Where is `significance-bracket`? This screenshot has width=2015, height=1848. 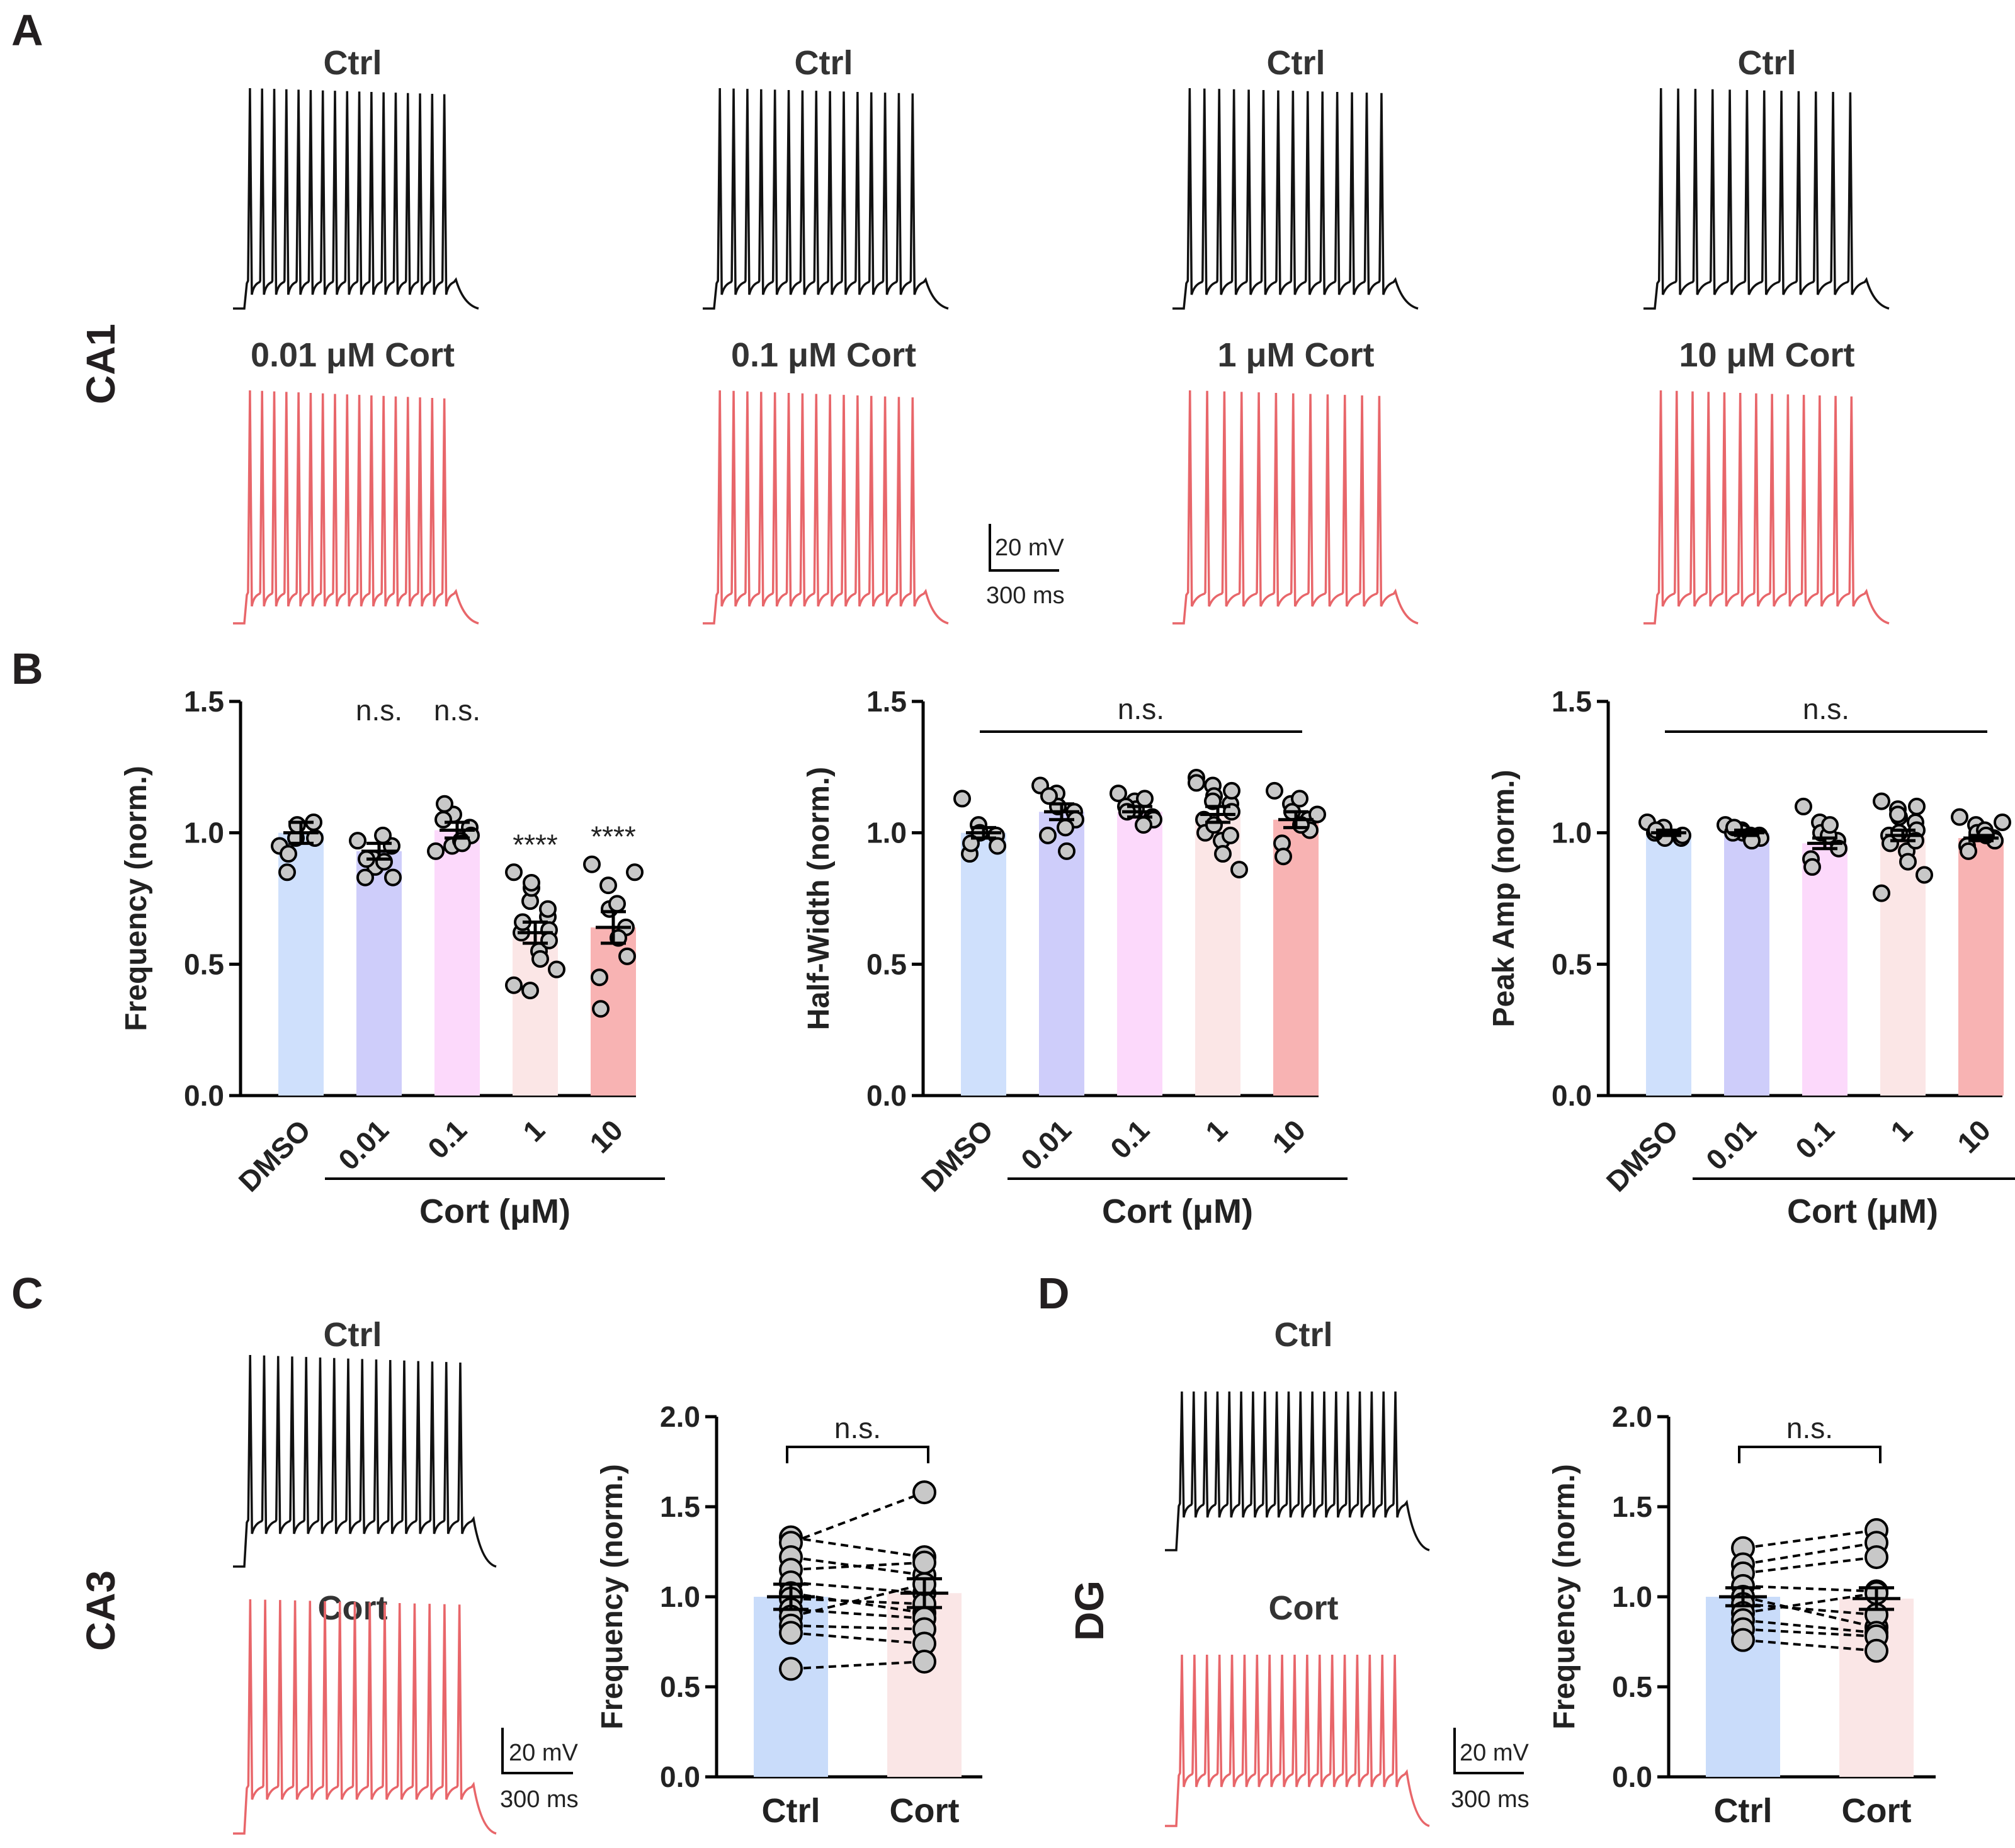 significance-bracket is located at coordinates (1810, 1454).